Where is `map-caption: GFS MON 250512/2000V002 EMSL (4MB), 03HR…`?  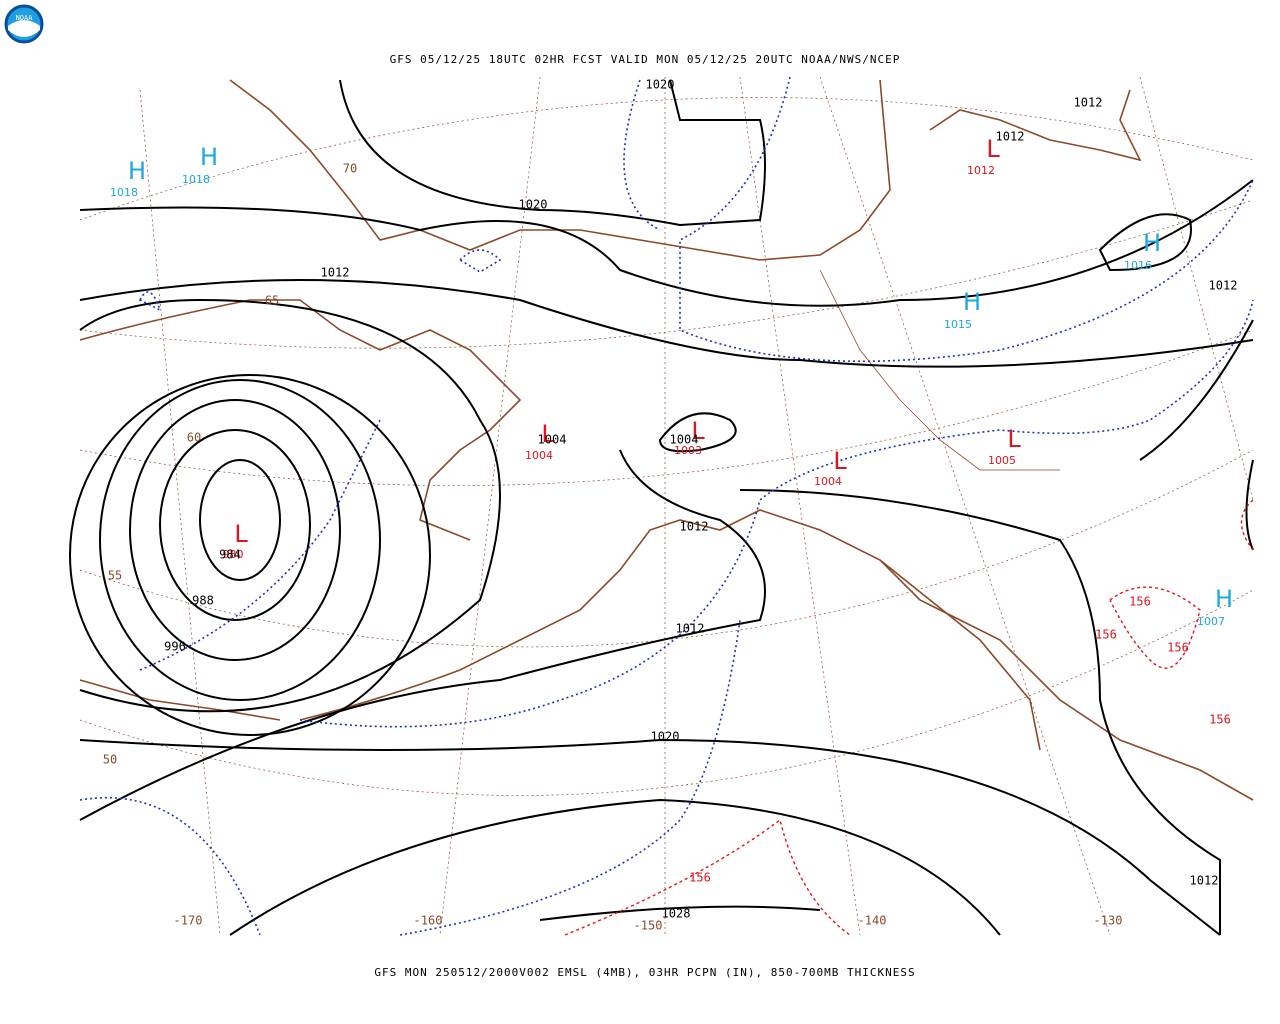
map-caption: GFS MON 250512/2000V002 EMSL (4MB), 03HR… is located at coordinates (644, 972).